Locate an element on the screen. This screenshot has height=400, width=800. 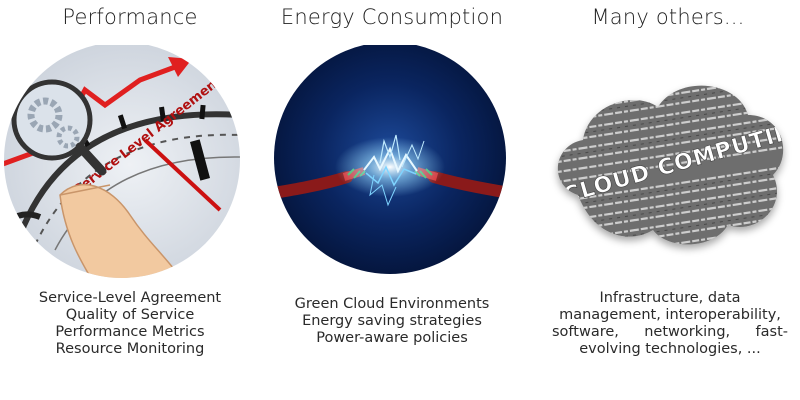
caption-line: Green Cloud Environments is located at coordinates (392, 304).